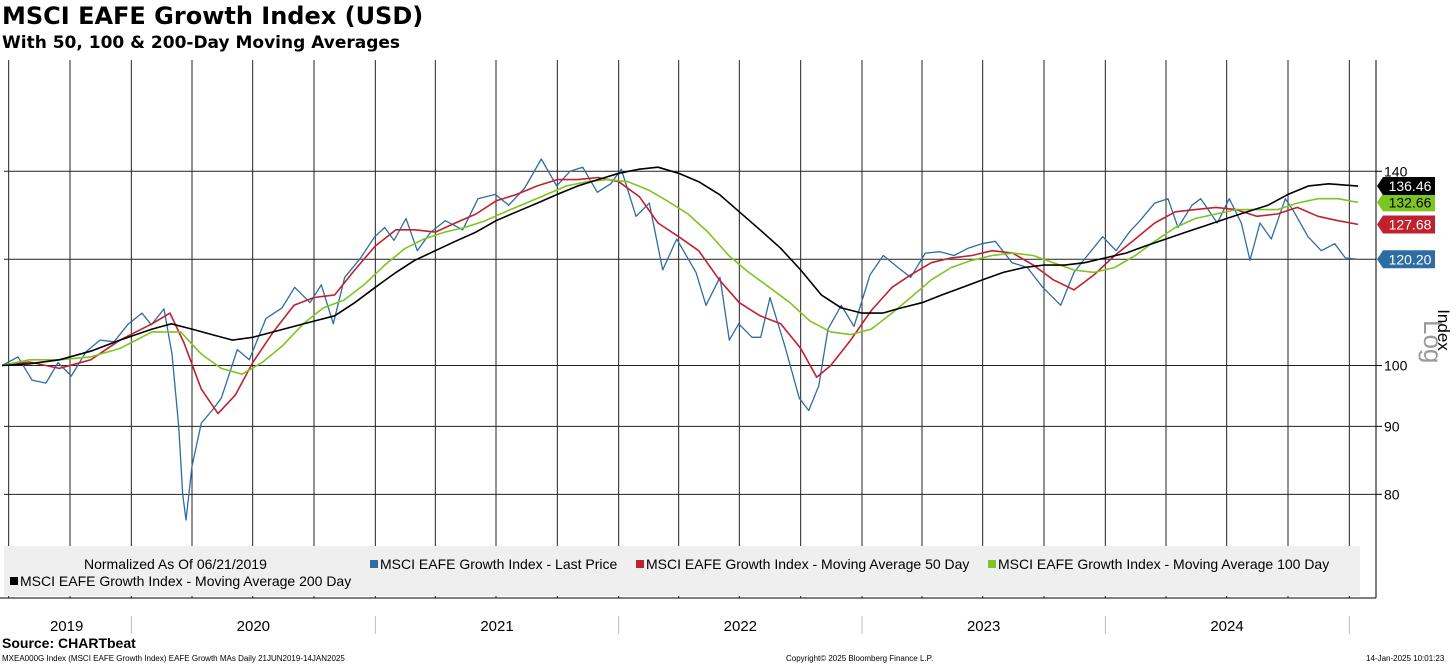 The height and width of the screenshot is (665, 1456). Describe the element at coordinates (1410, 202) in the screenshot. I see `last-value-label: 132.66` at that location.